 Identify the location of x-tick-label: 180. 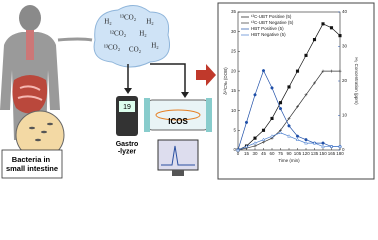
(340, 153).